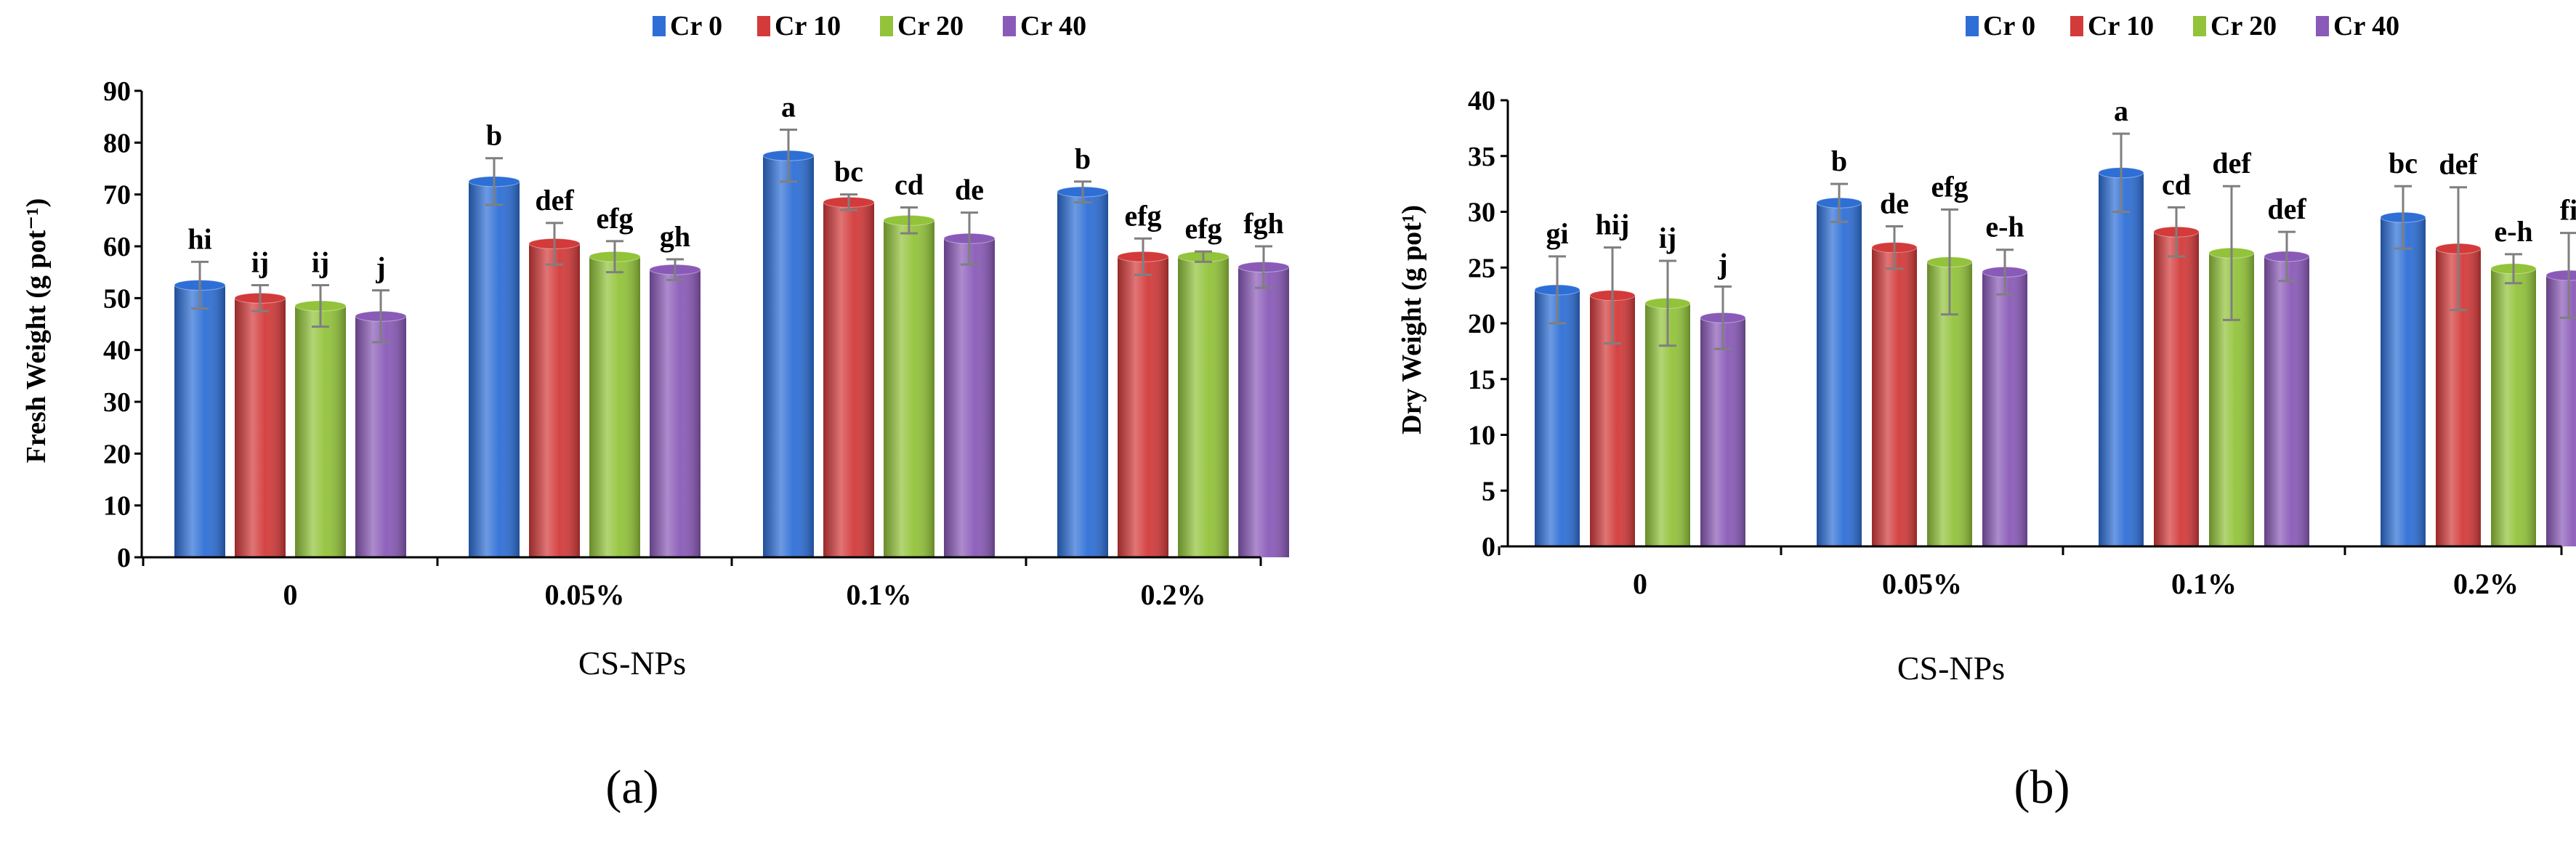 The width and height of the screenshot is (2576, 845). I want to click on bar-cr-0-0-2-shading, so click(1083, 374).